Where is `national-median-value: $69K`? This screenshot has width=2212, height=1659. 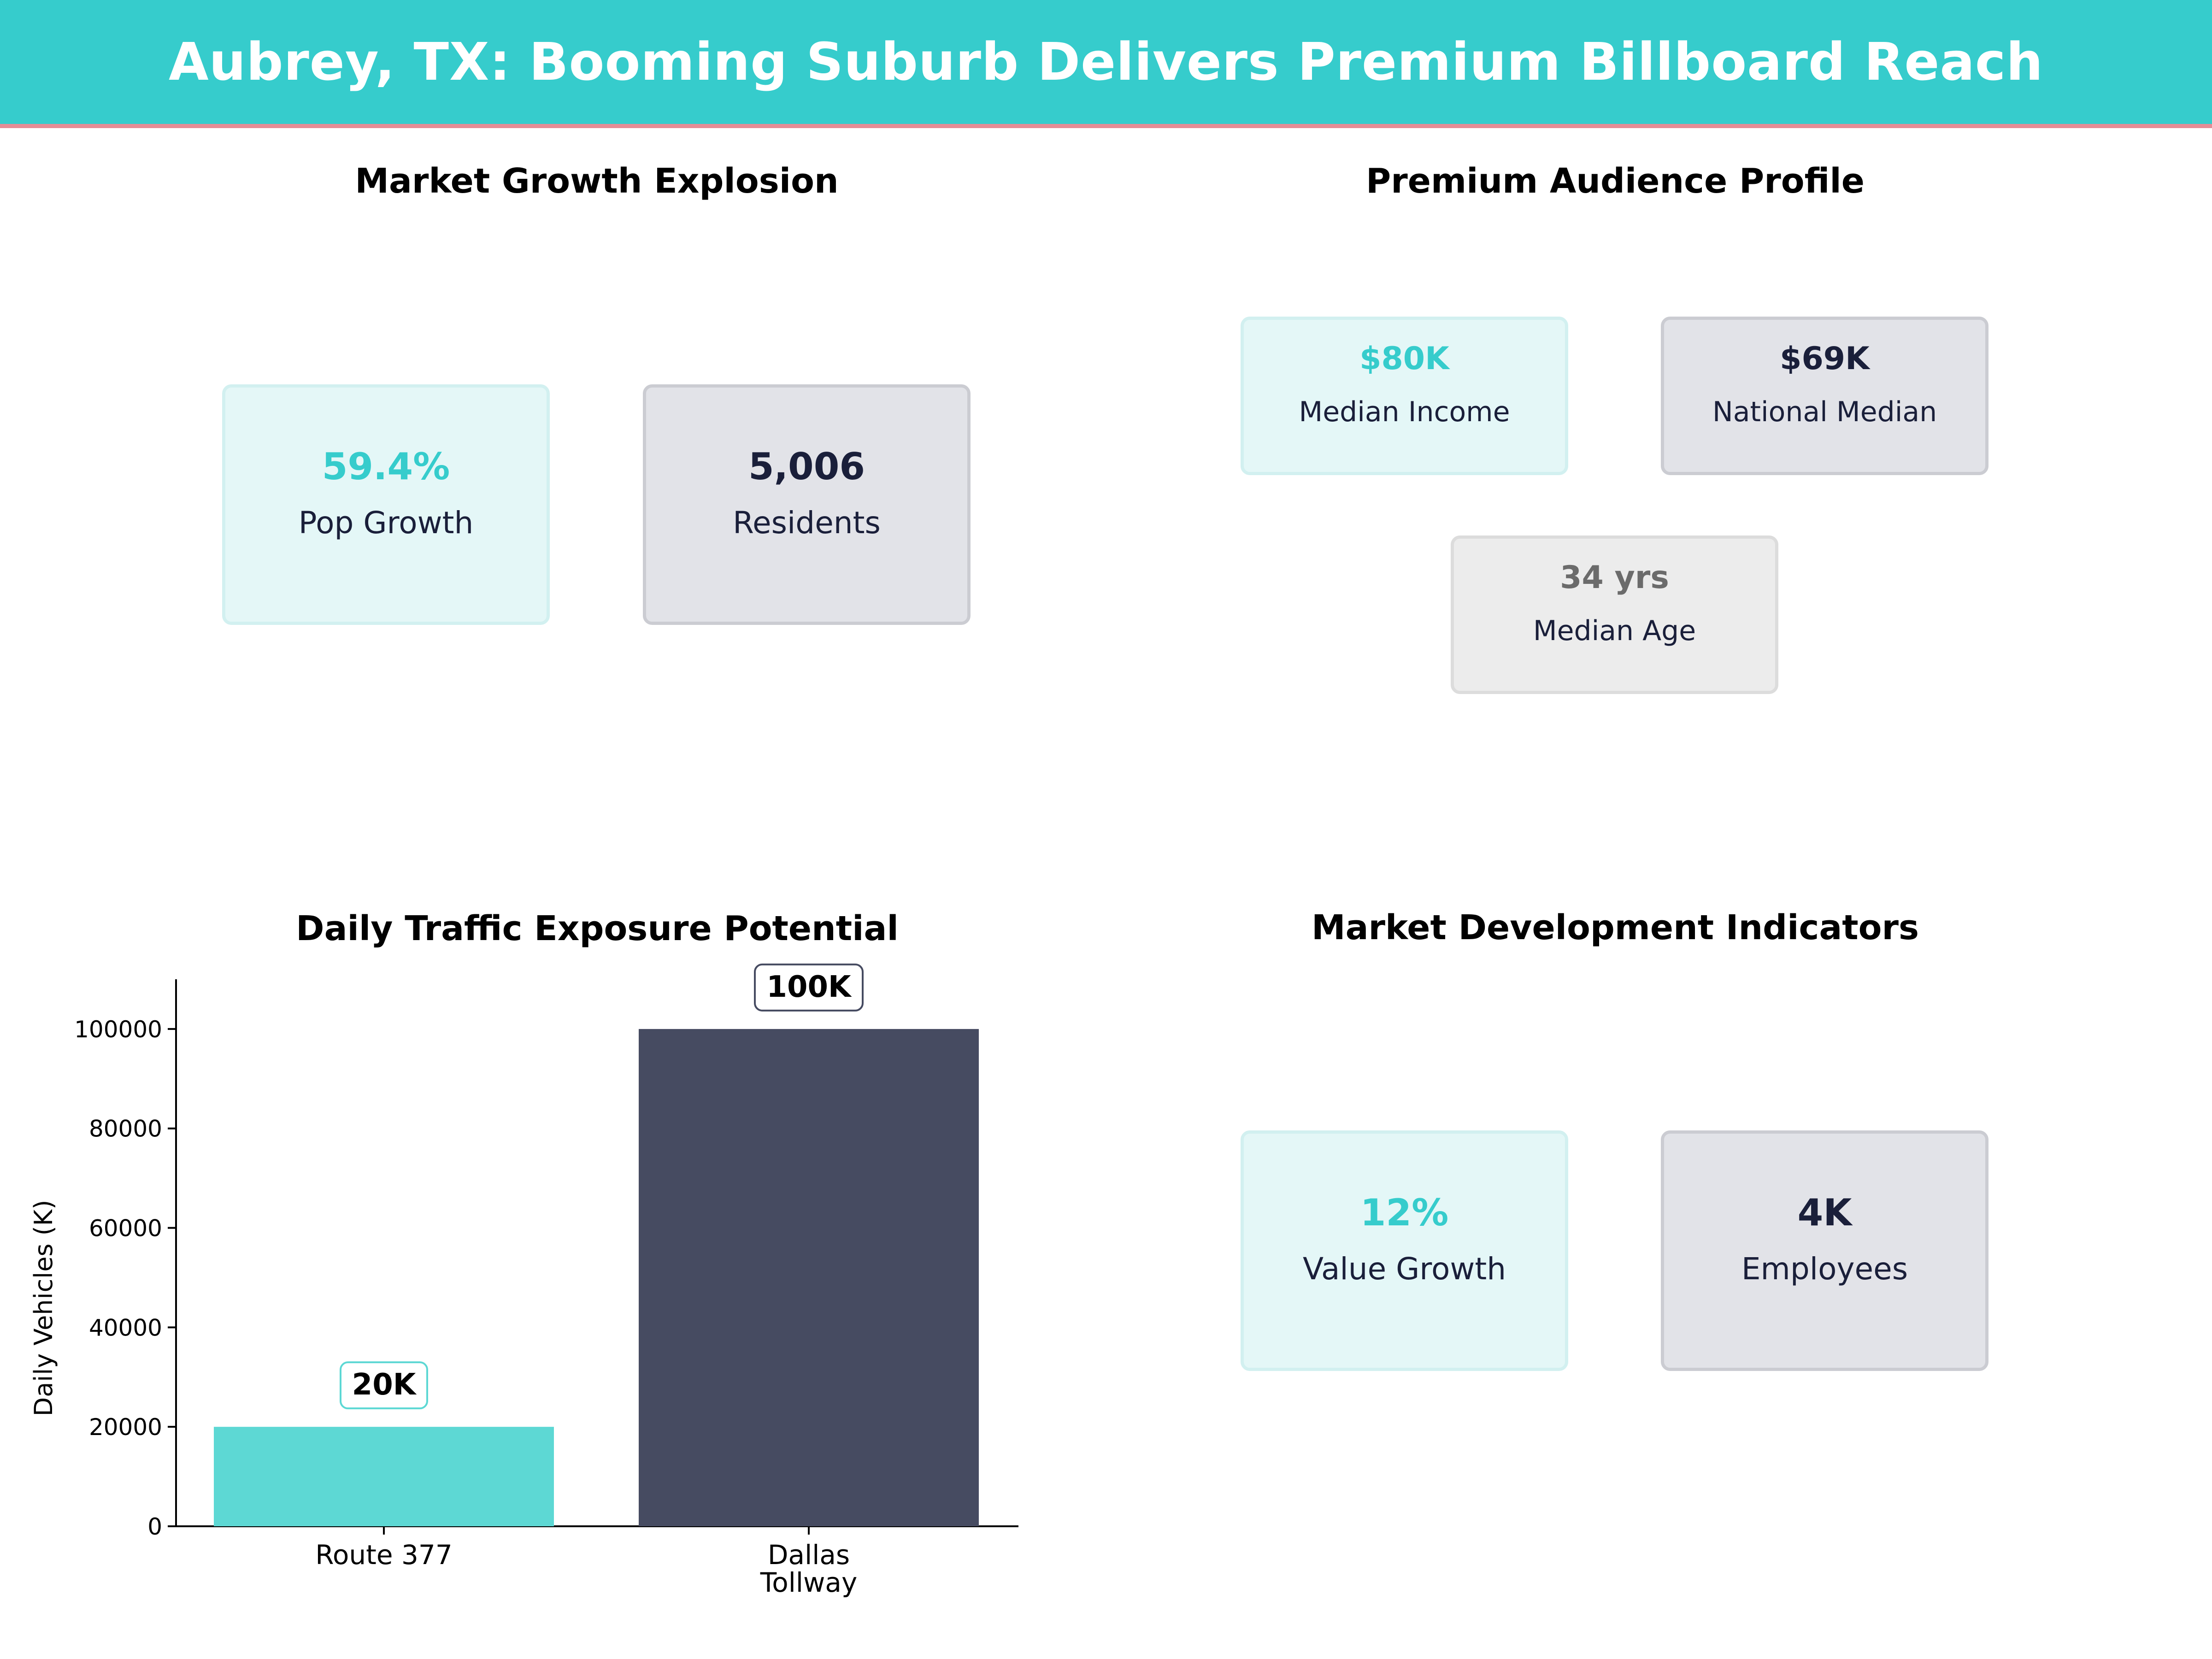 national-median-value: $69K is located at coordinates (1825, 359).